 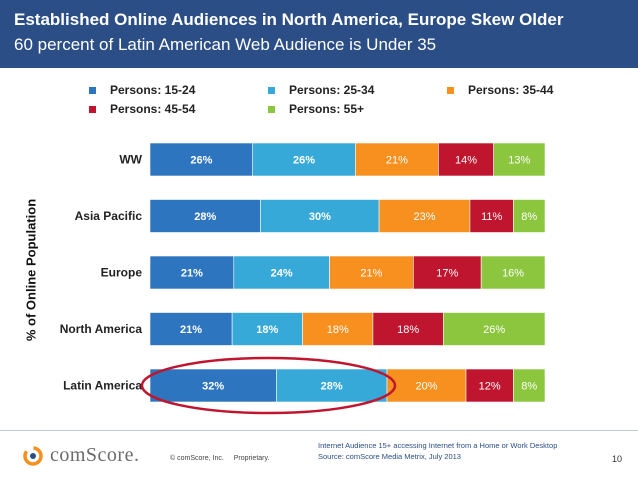 What do you see at coordinates (251, 458) in the screenshot?
I see `proprietary-label: Proprietary.` at bounding box center [251, 458].